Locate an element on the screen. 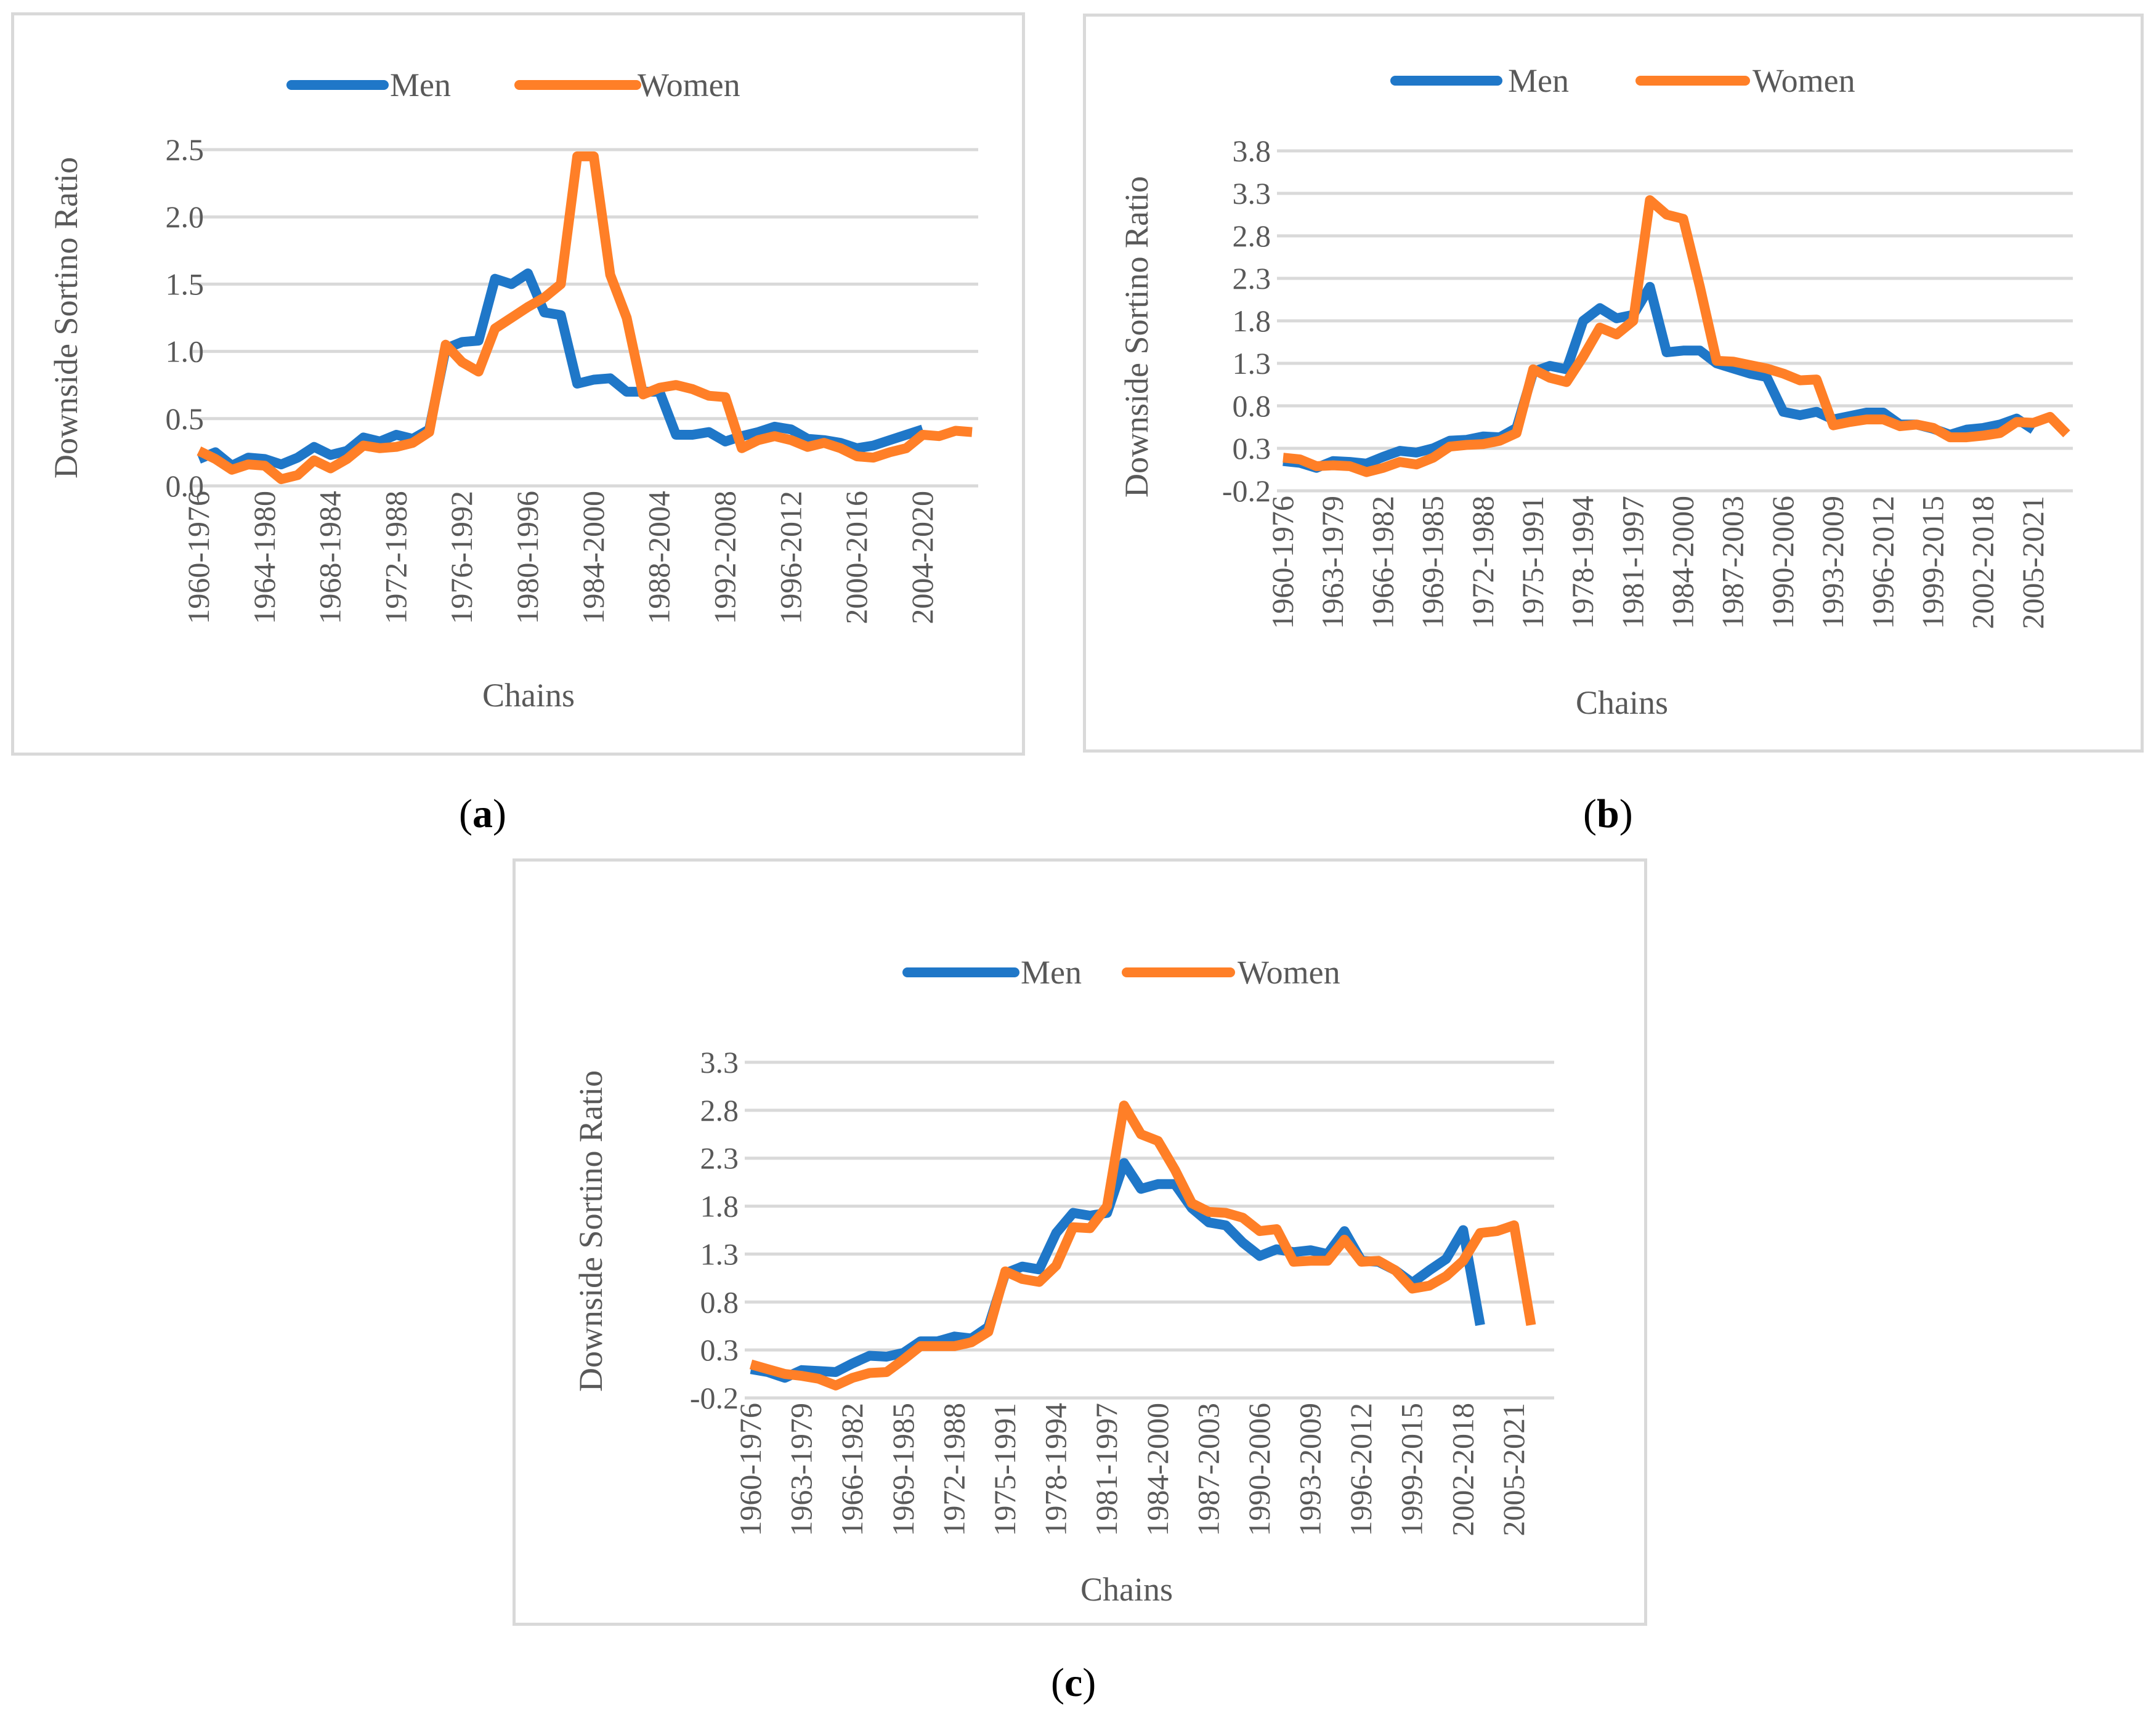 The width and height of the screenshot is (2156, 1720). y-tick-label: 1.5 is located at coordinates (185, 284).